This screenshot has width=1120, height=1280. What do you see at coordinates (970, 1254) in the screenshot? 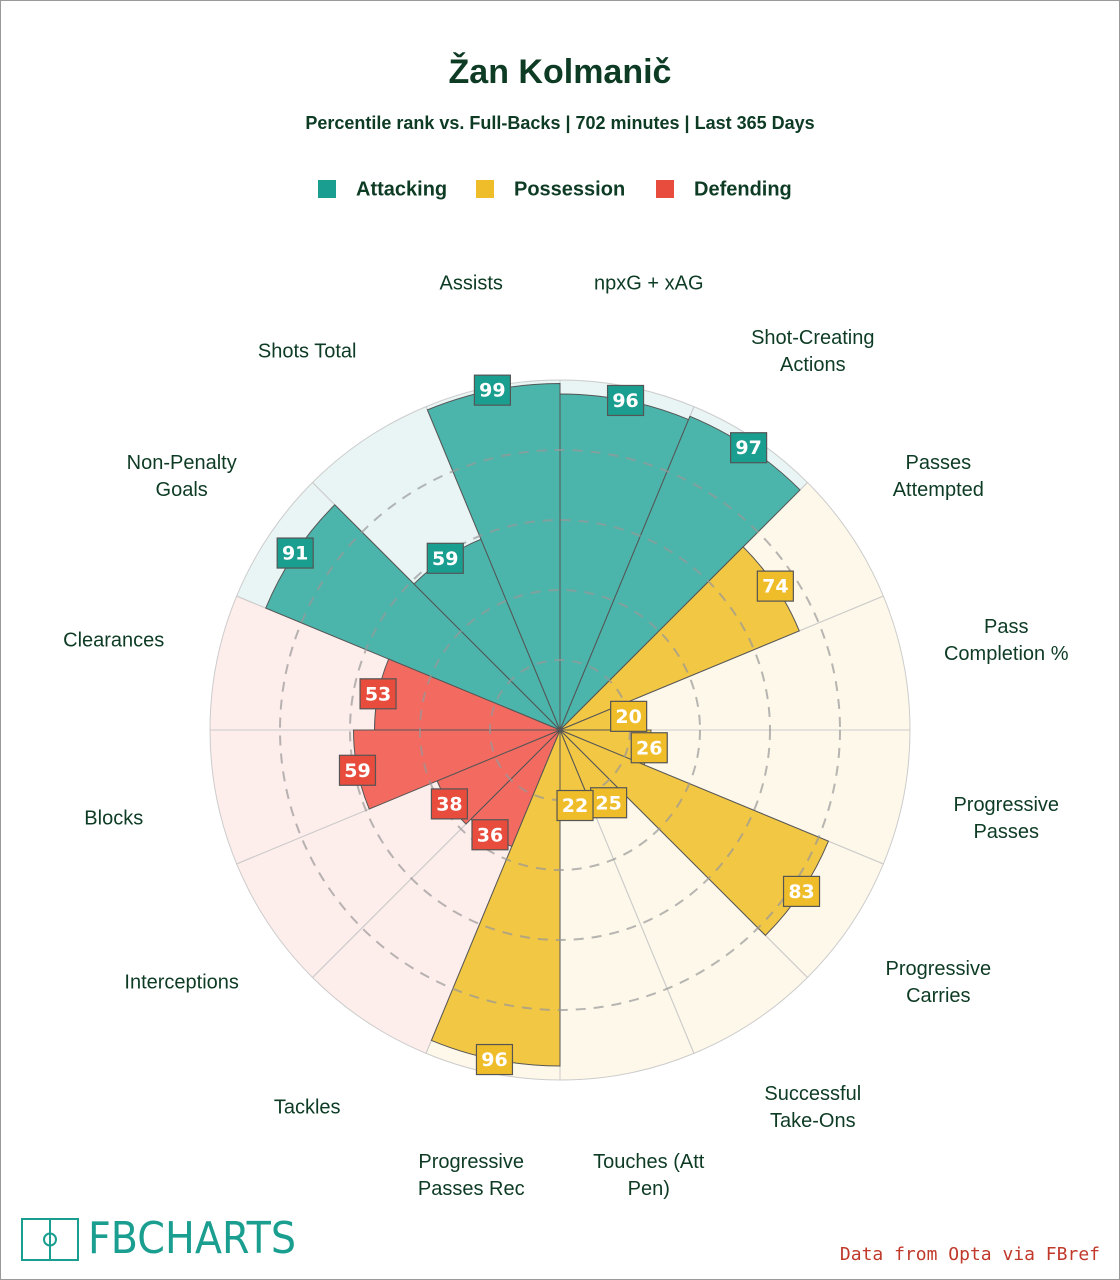
I see `source: Data from Opta via FBref` at bounding box center [970, 1254].